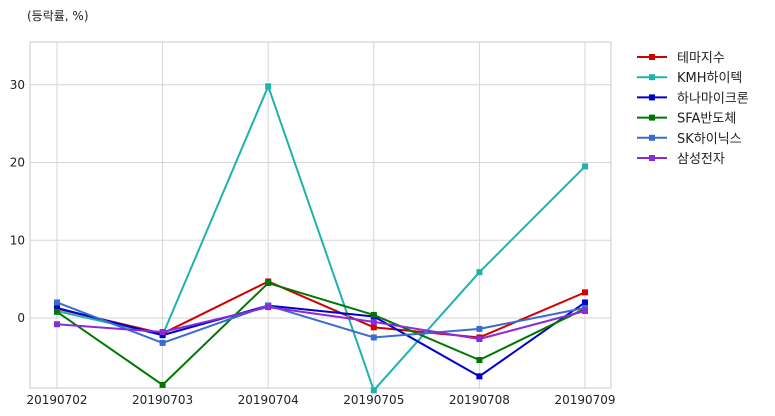 This screenshot has width=775, height=416. What do you see at coordinates (373, 400) in the screenshot?
I see `x-tick-label: 20190705` at bounding box center [373, 400].